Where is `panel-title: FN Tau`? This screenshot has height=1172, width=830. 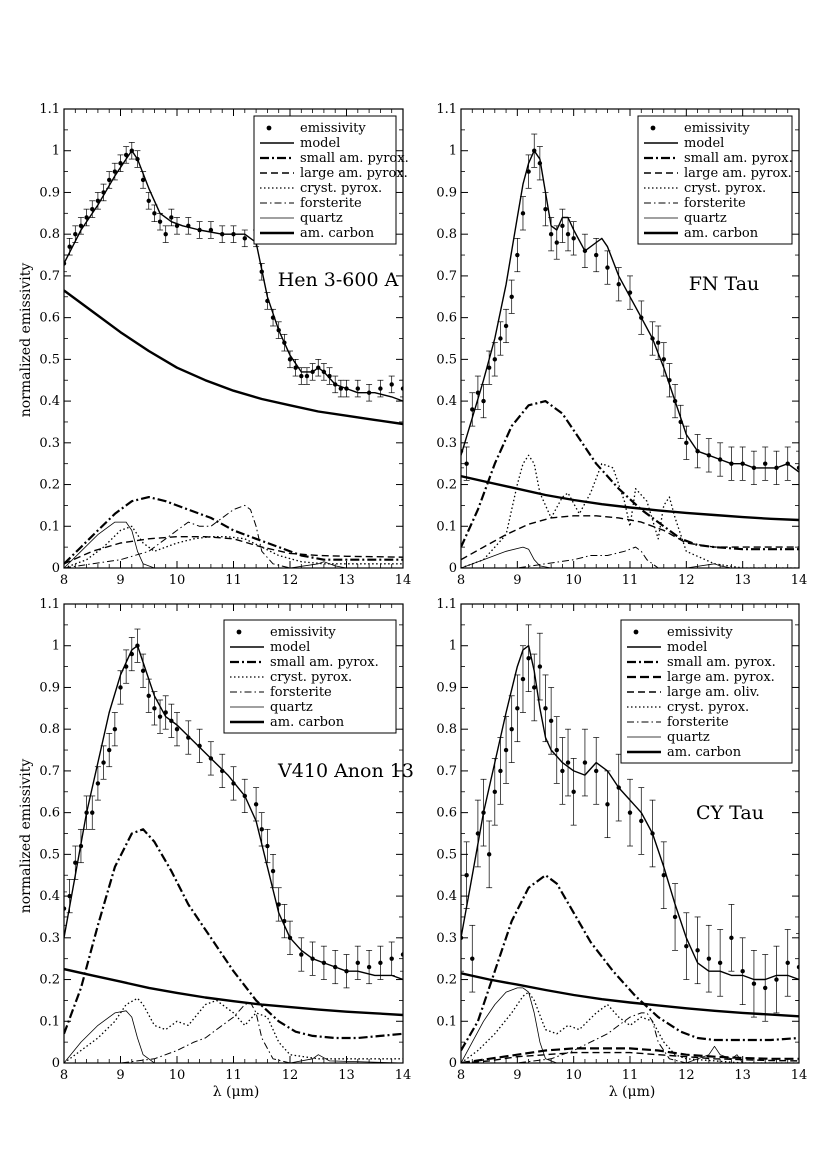
panel-title: FN Tau is located at coordinates (724, 284).